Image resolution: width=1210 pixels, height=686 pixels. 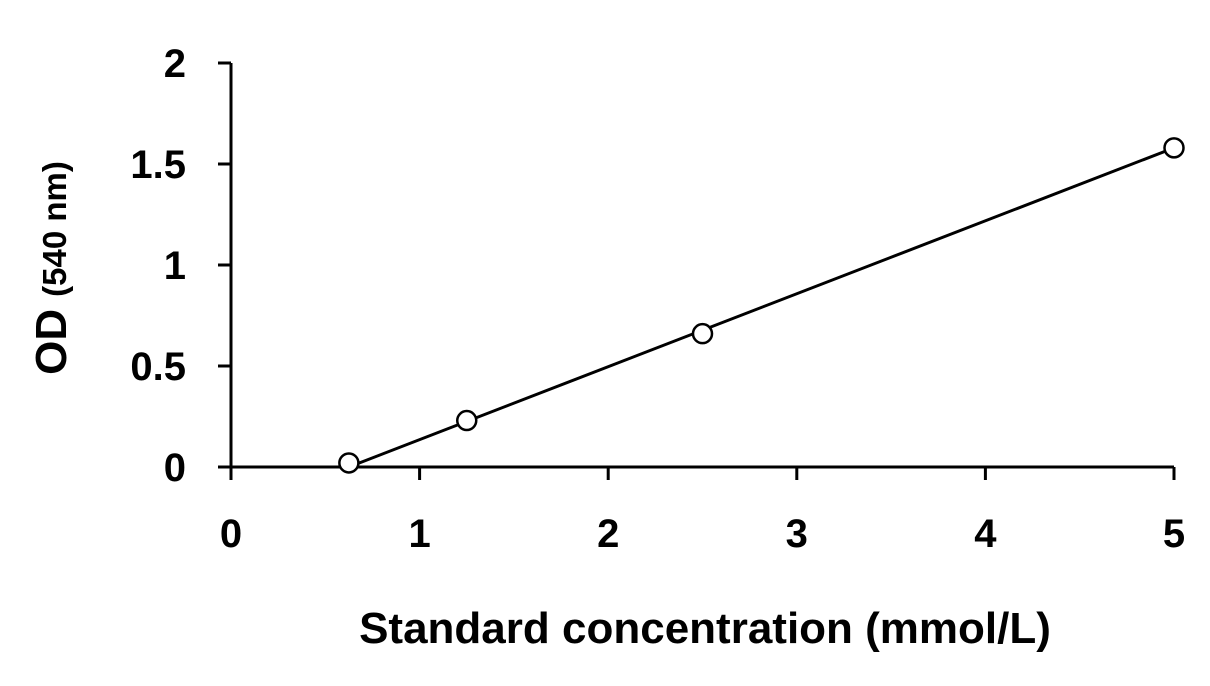 What do you see at coordinates (608, 534) in the screenshot?
I see `x-tick-label: 2` at bounding box center [608, 534].